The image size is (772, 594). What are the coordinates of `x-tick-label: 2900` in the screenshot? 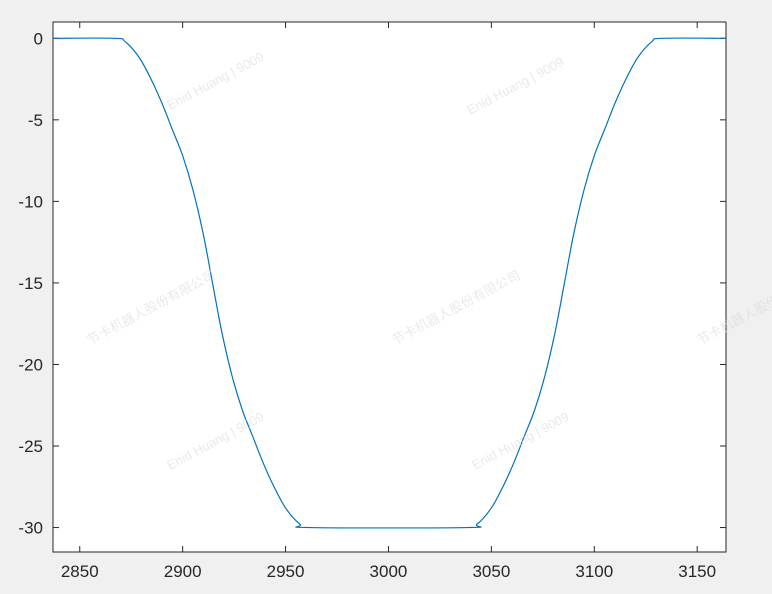 It's located at (183, 571).